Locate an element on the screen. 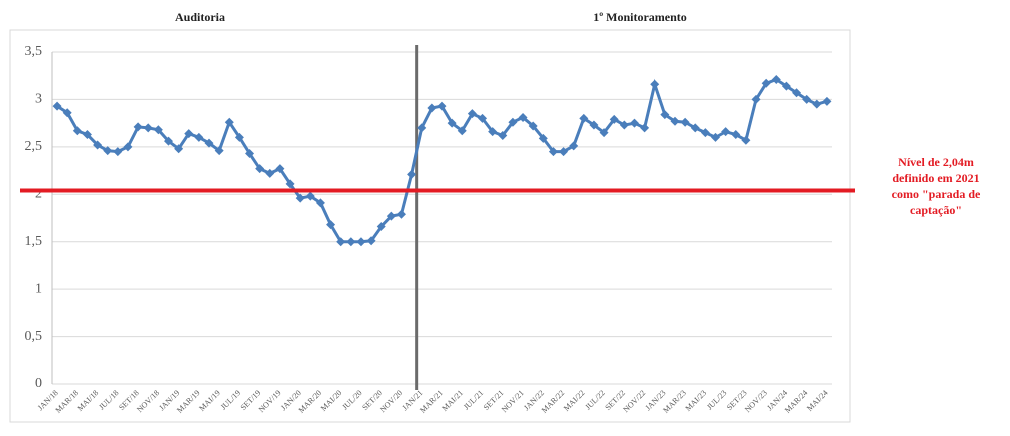 Image resolution: width=1010 pixels, height=436 pixels. x-tick-label: MAI/24 is located at coordinates (817, 400).